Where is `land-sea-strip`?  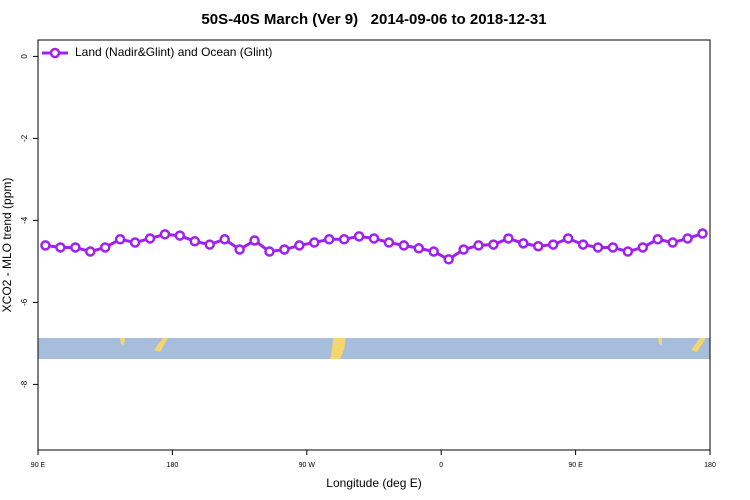
land-sea-strip is located at coordinates (374, 348).